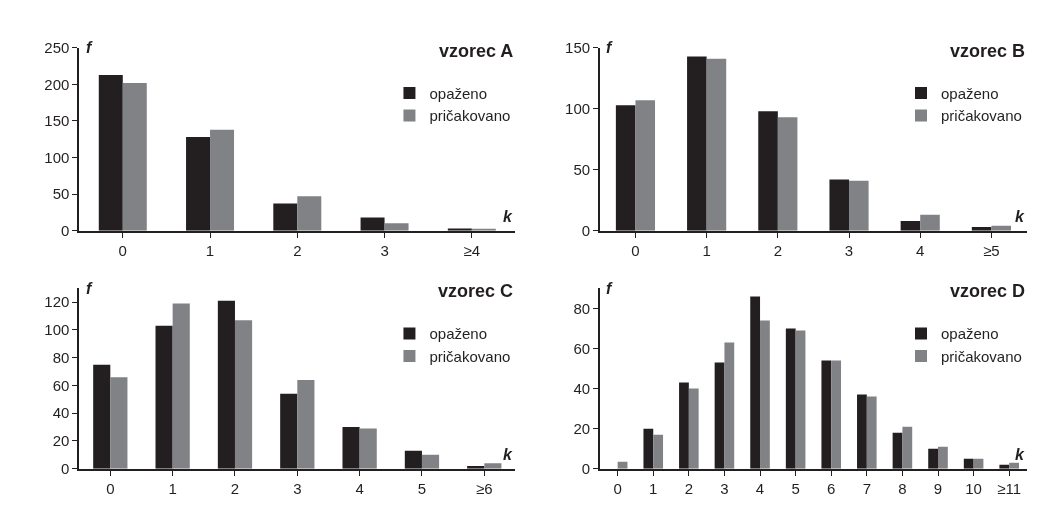  Describe the element at coordinates (902, 488) in the screenshot. I see `x-tick-label: 8` at that location.